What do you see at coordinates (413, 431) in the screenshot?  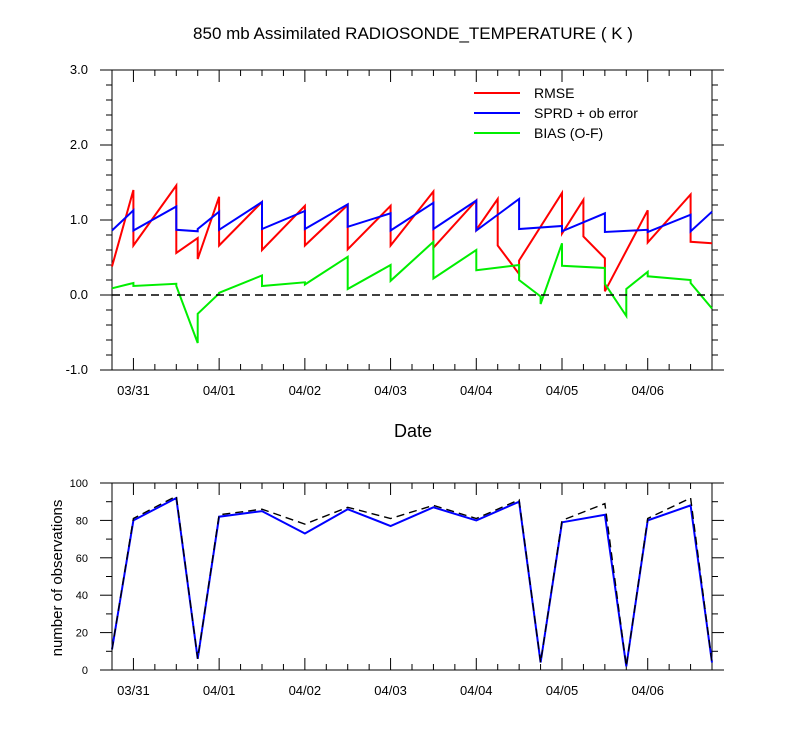 I see `x-axis-label: Date` at bounding box center [413, 431].